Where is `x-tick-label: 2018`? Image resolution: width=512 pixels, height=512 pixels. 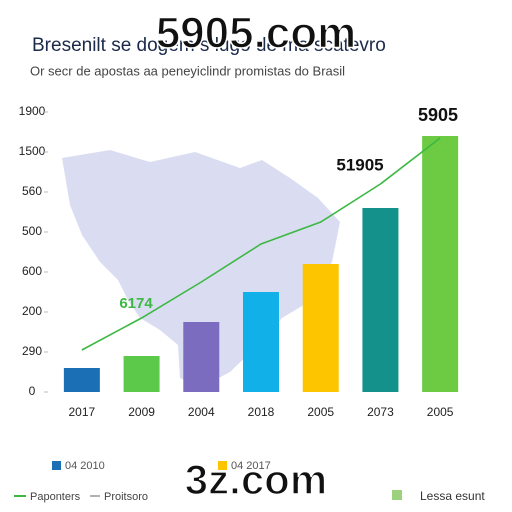
x-tick-label: 2018 is located at coordinates (261, 412).